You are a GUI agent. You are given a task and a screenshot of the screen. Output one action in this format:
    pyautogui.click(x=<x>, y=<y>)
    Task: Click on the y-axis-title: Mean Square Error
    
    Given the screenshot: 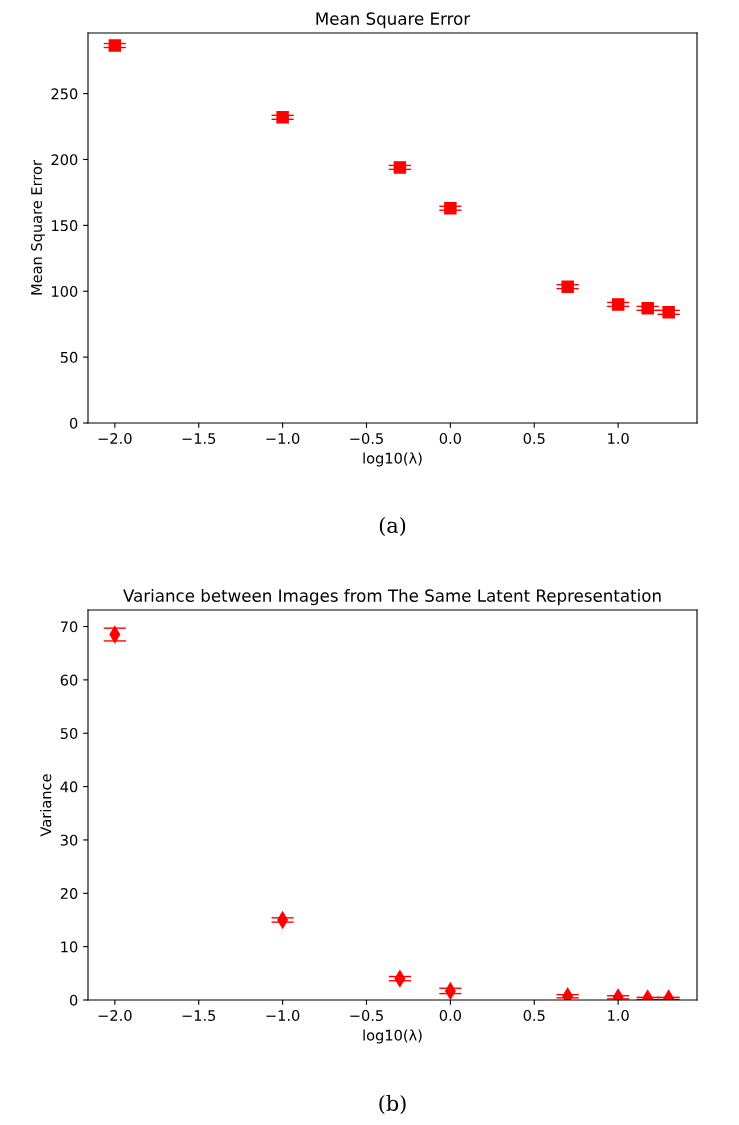 What is the action you would take?
    pyautogui.click(x=38, y=227)
    